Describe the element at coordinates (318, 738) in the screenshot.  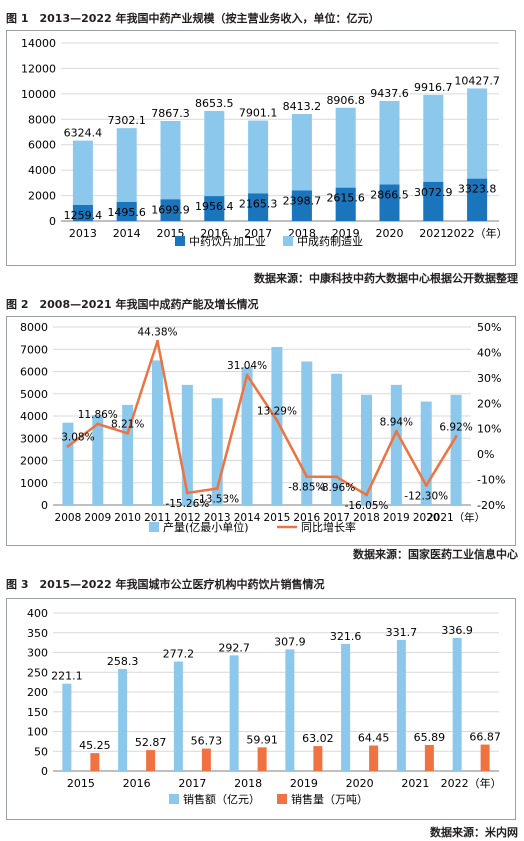
I see `data-label: 63.02` at that location.